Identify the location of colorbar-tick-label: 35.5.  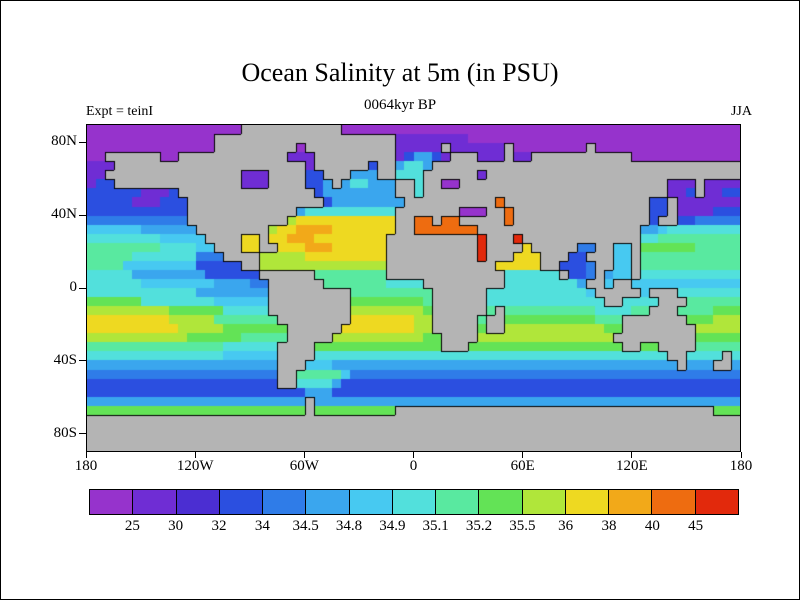
(522, 526).